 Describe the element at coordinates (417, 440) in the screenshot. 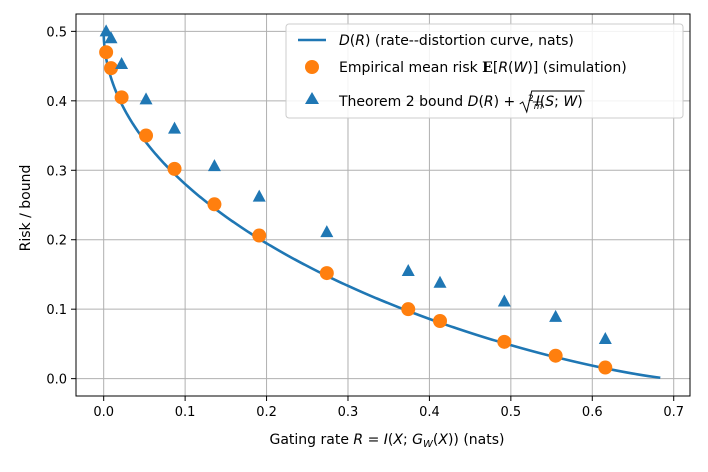

I see `label-part: G` at that location.